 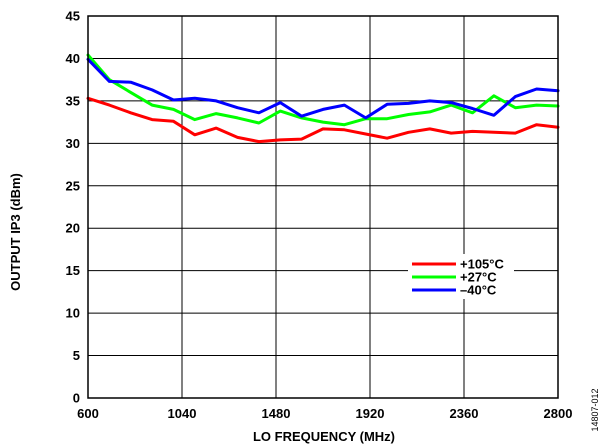 What do you see at coordinates (73, 58) in the screenshot?
I see `y-tick-label: 40` at bounding box center [73, 58].